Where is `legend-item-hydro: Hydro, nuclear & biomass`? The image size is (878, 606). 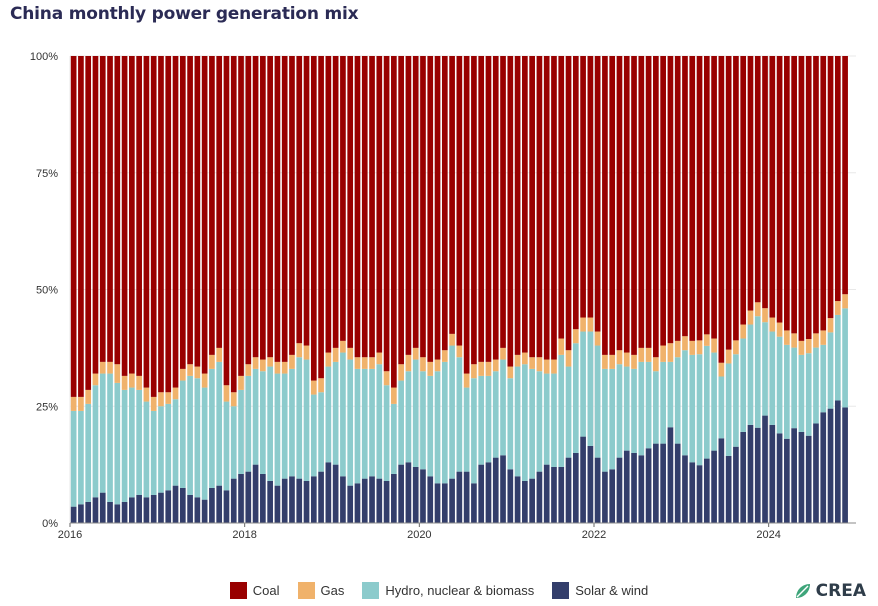 legend-item-hydro: Hydro, nuclear & biomass is located at coordinates (448, 590).